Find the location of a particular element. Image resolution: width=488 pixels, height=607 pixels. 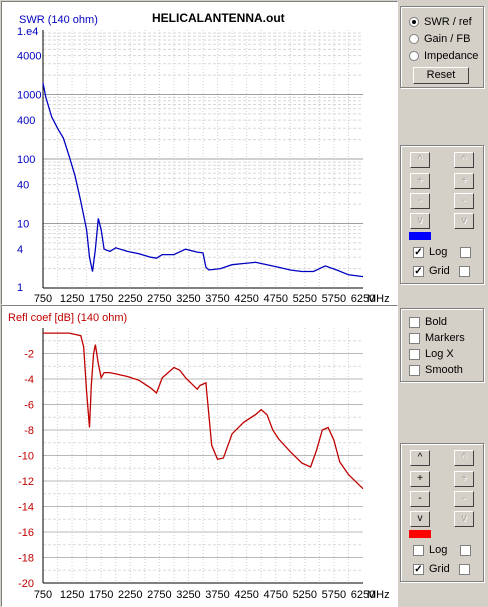

swr-ytick-label: 10 is located at coordinates (23, 225).